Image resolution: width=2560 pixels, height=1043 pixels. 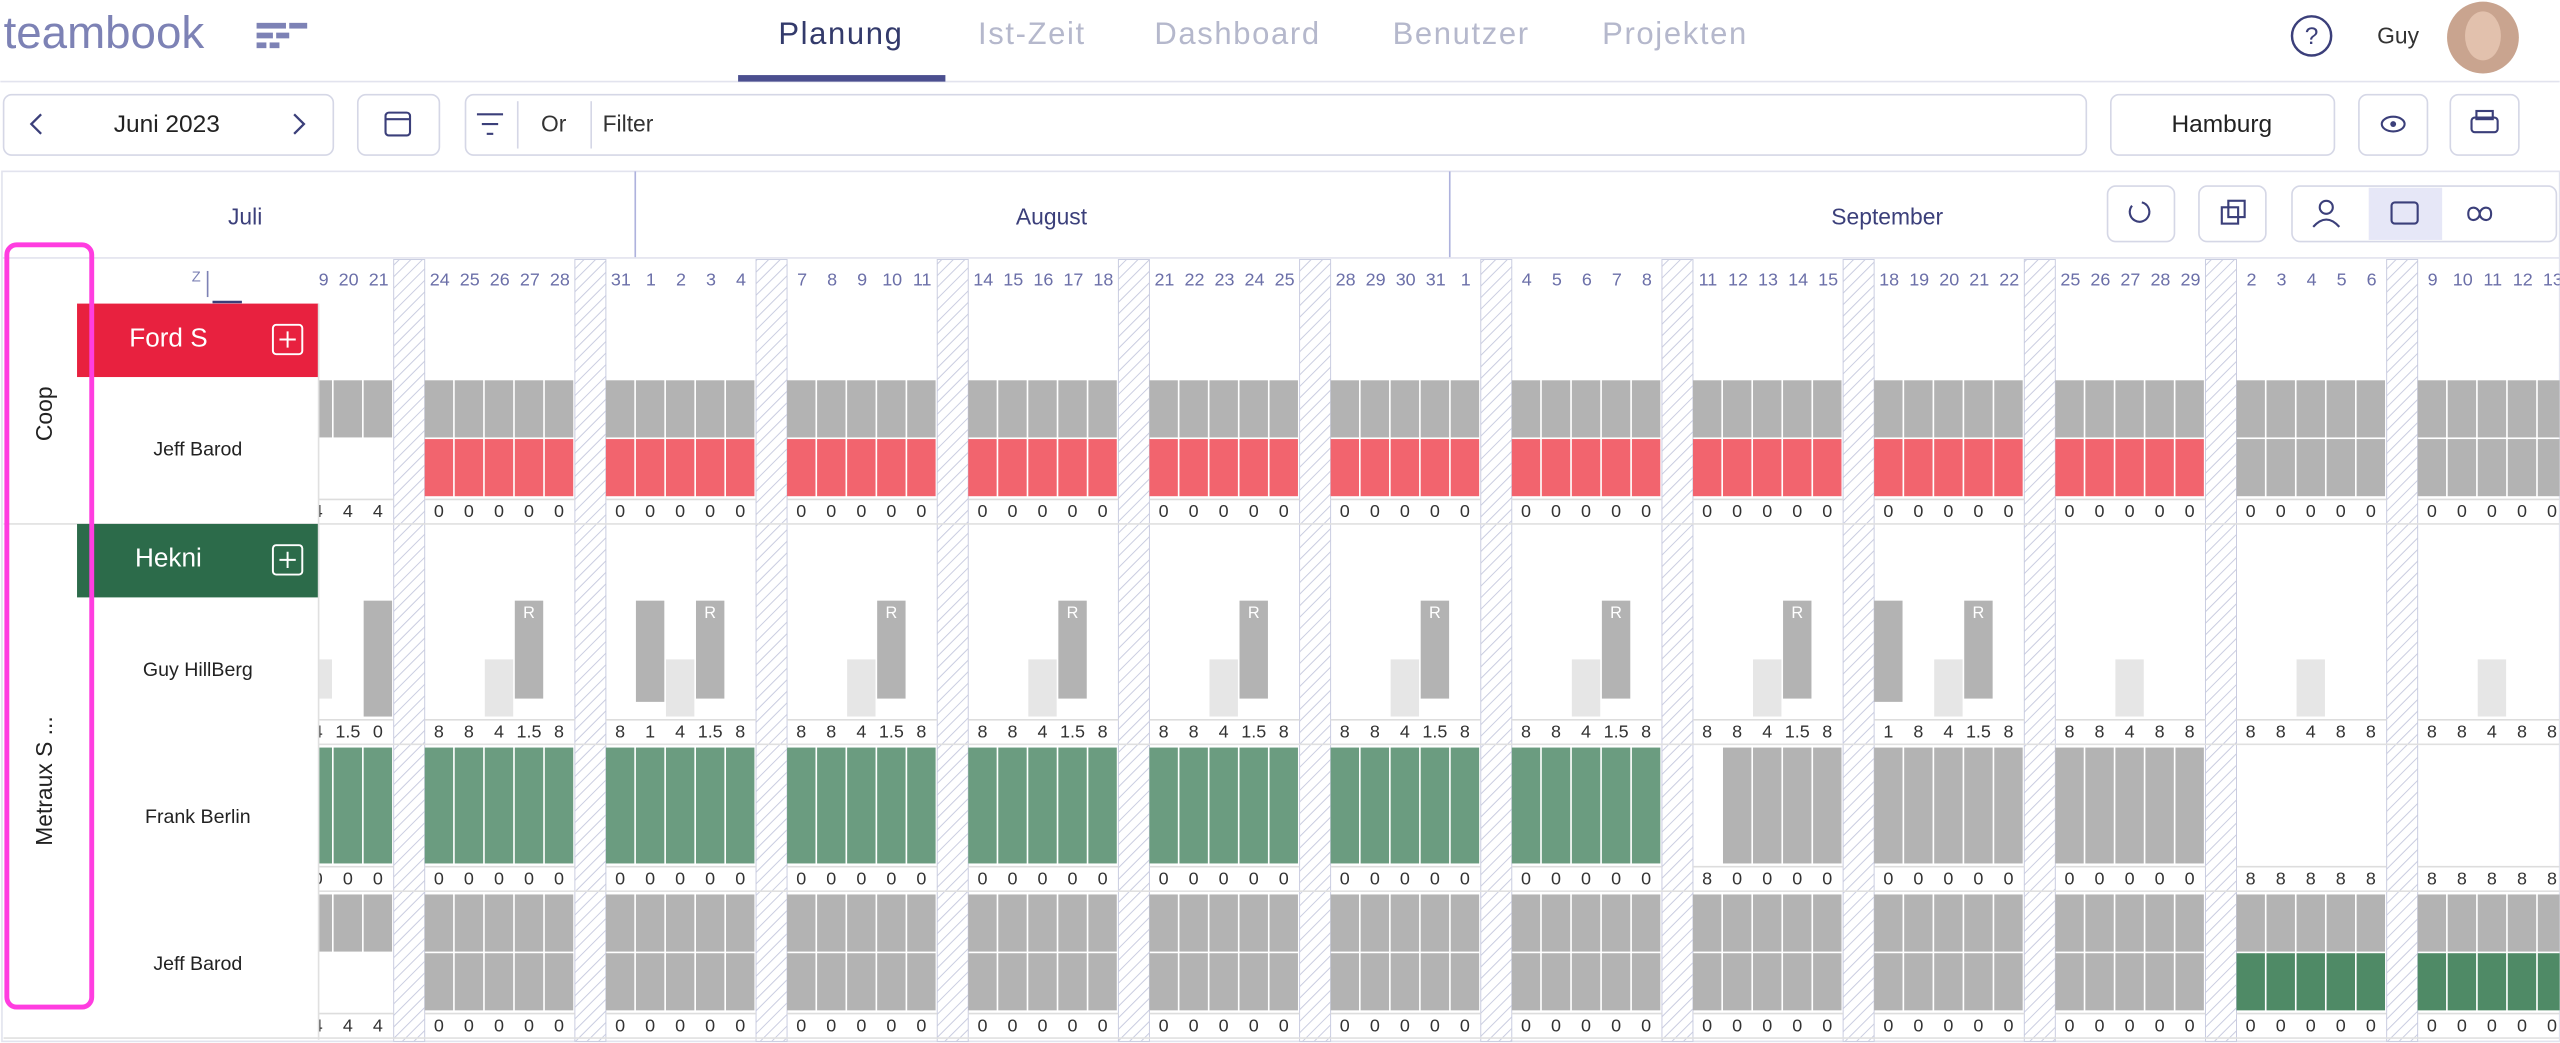 I want to click on hours-value: 1, so click(x=1888, y=732).